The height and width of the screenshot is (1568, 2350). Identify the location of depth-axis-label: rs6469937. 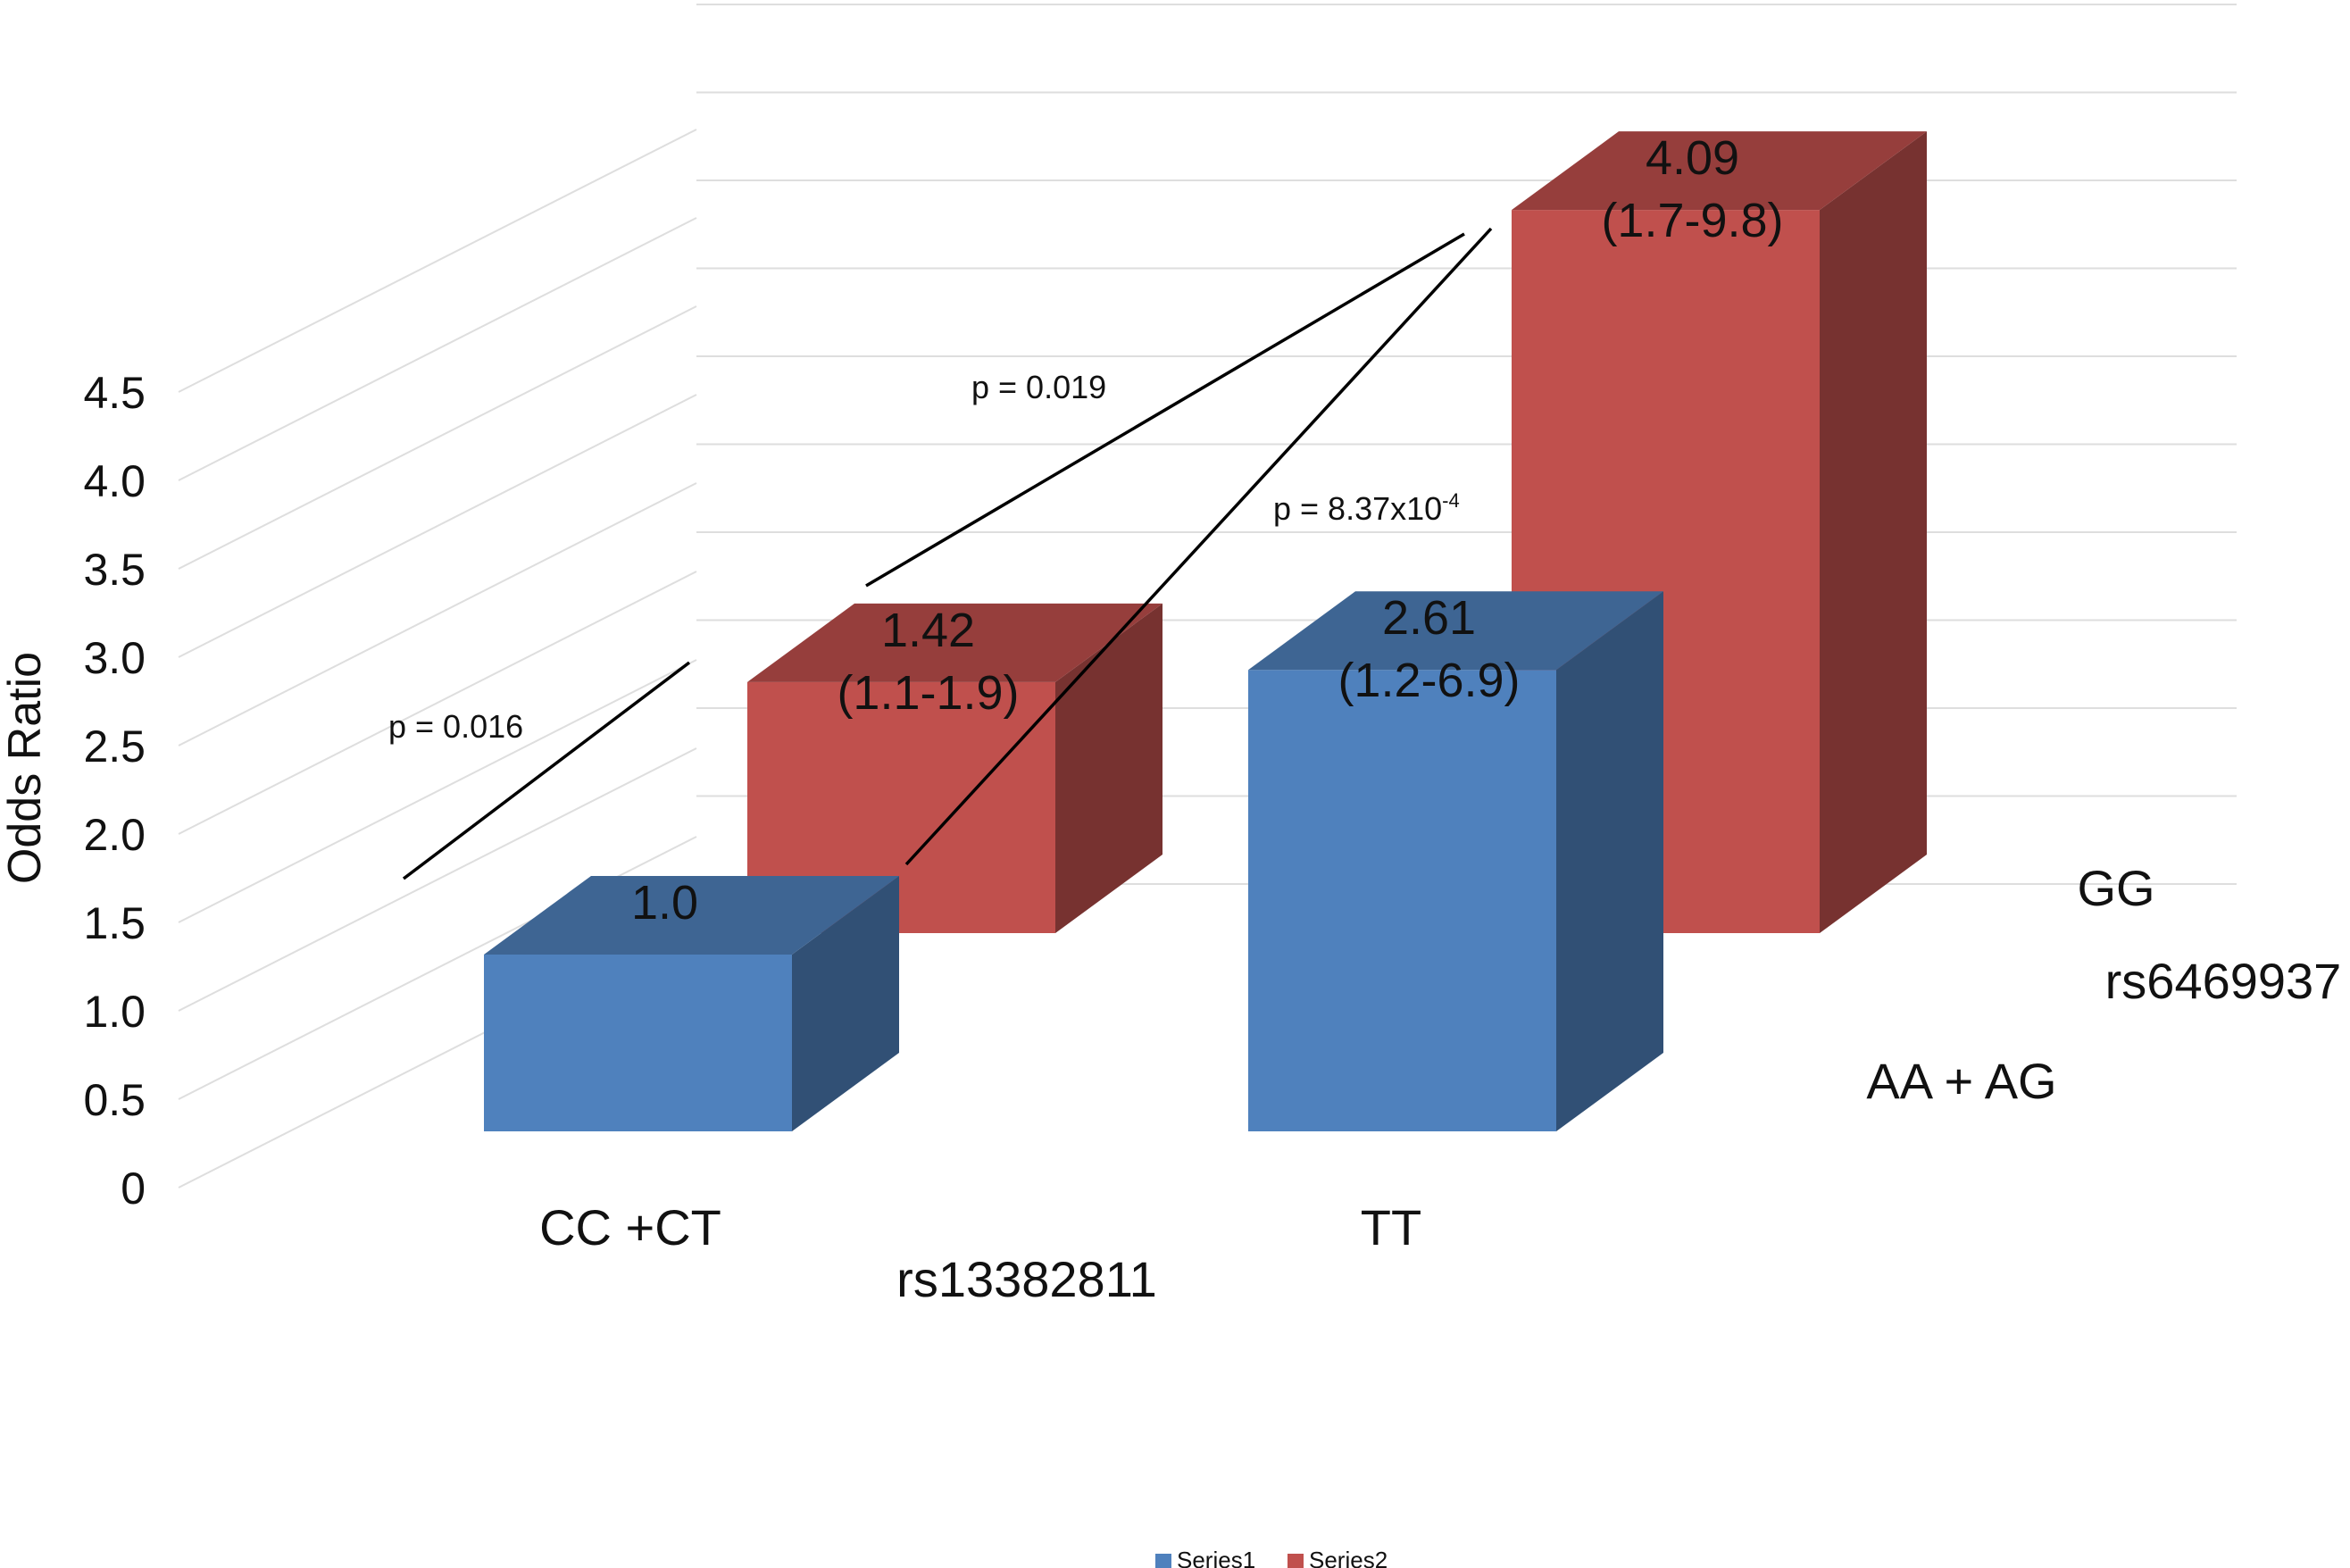
(2224, 981).